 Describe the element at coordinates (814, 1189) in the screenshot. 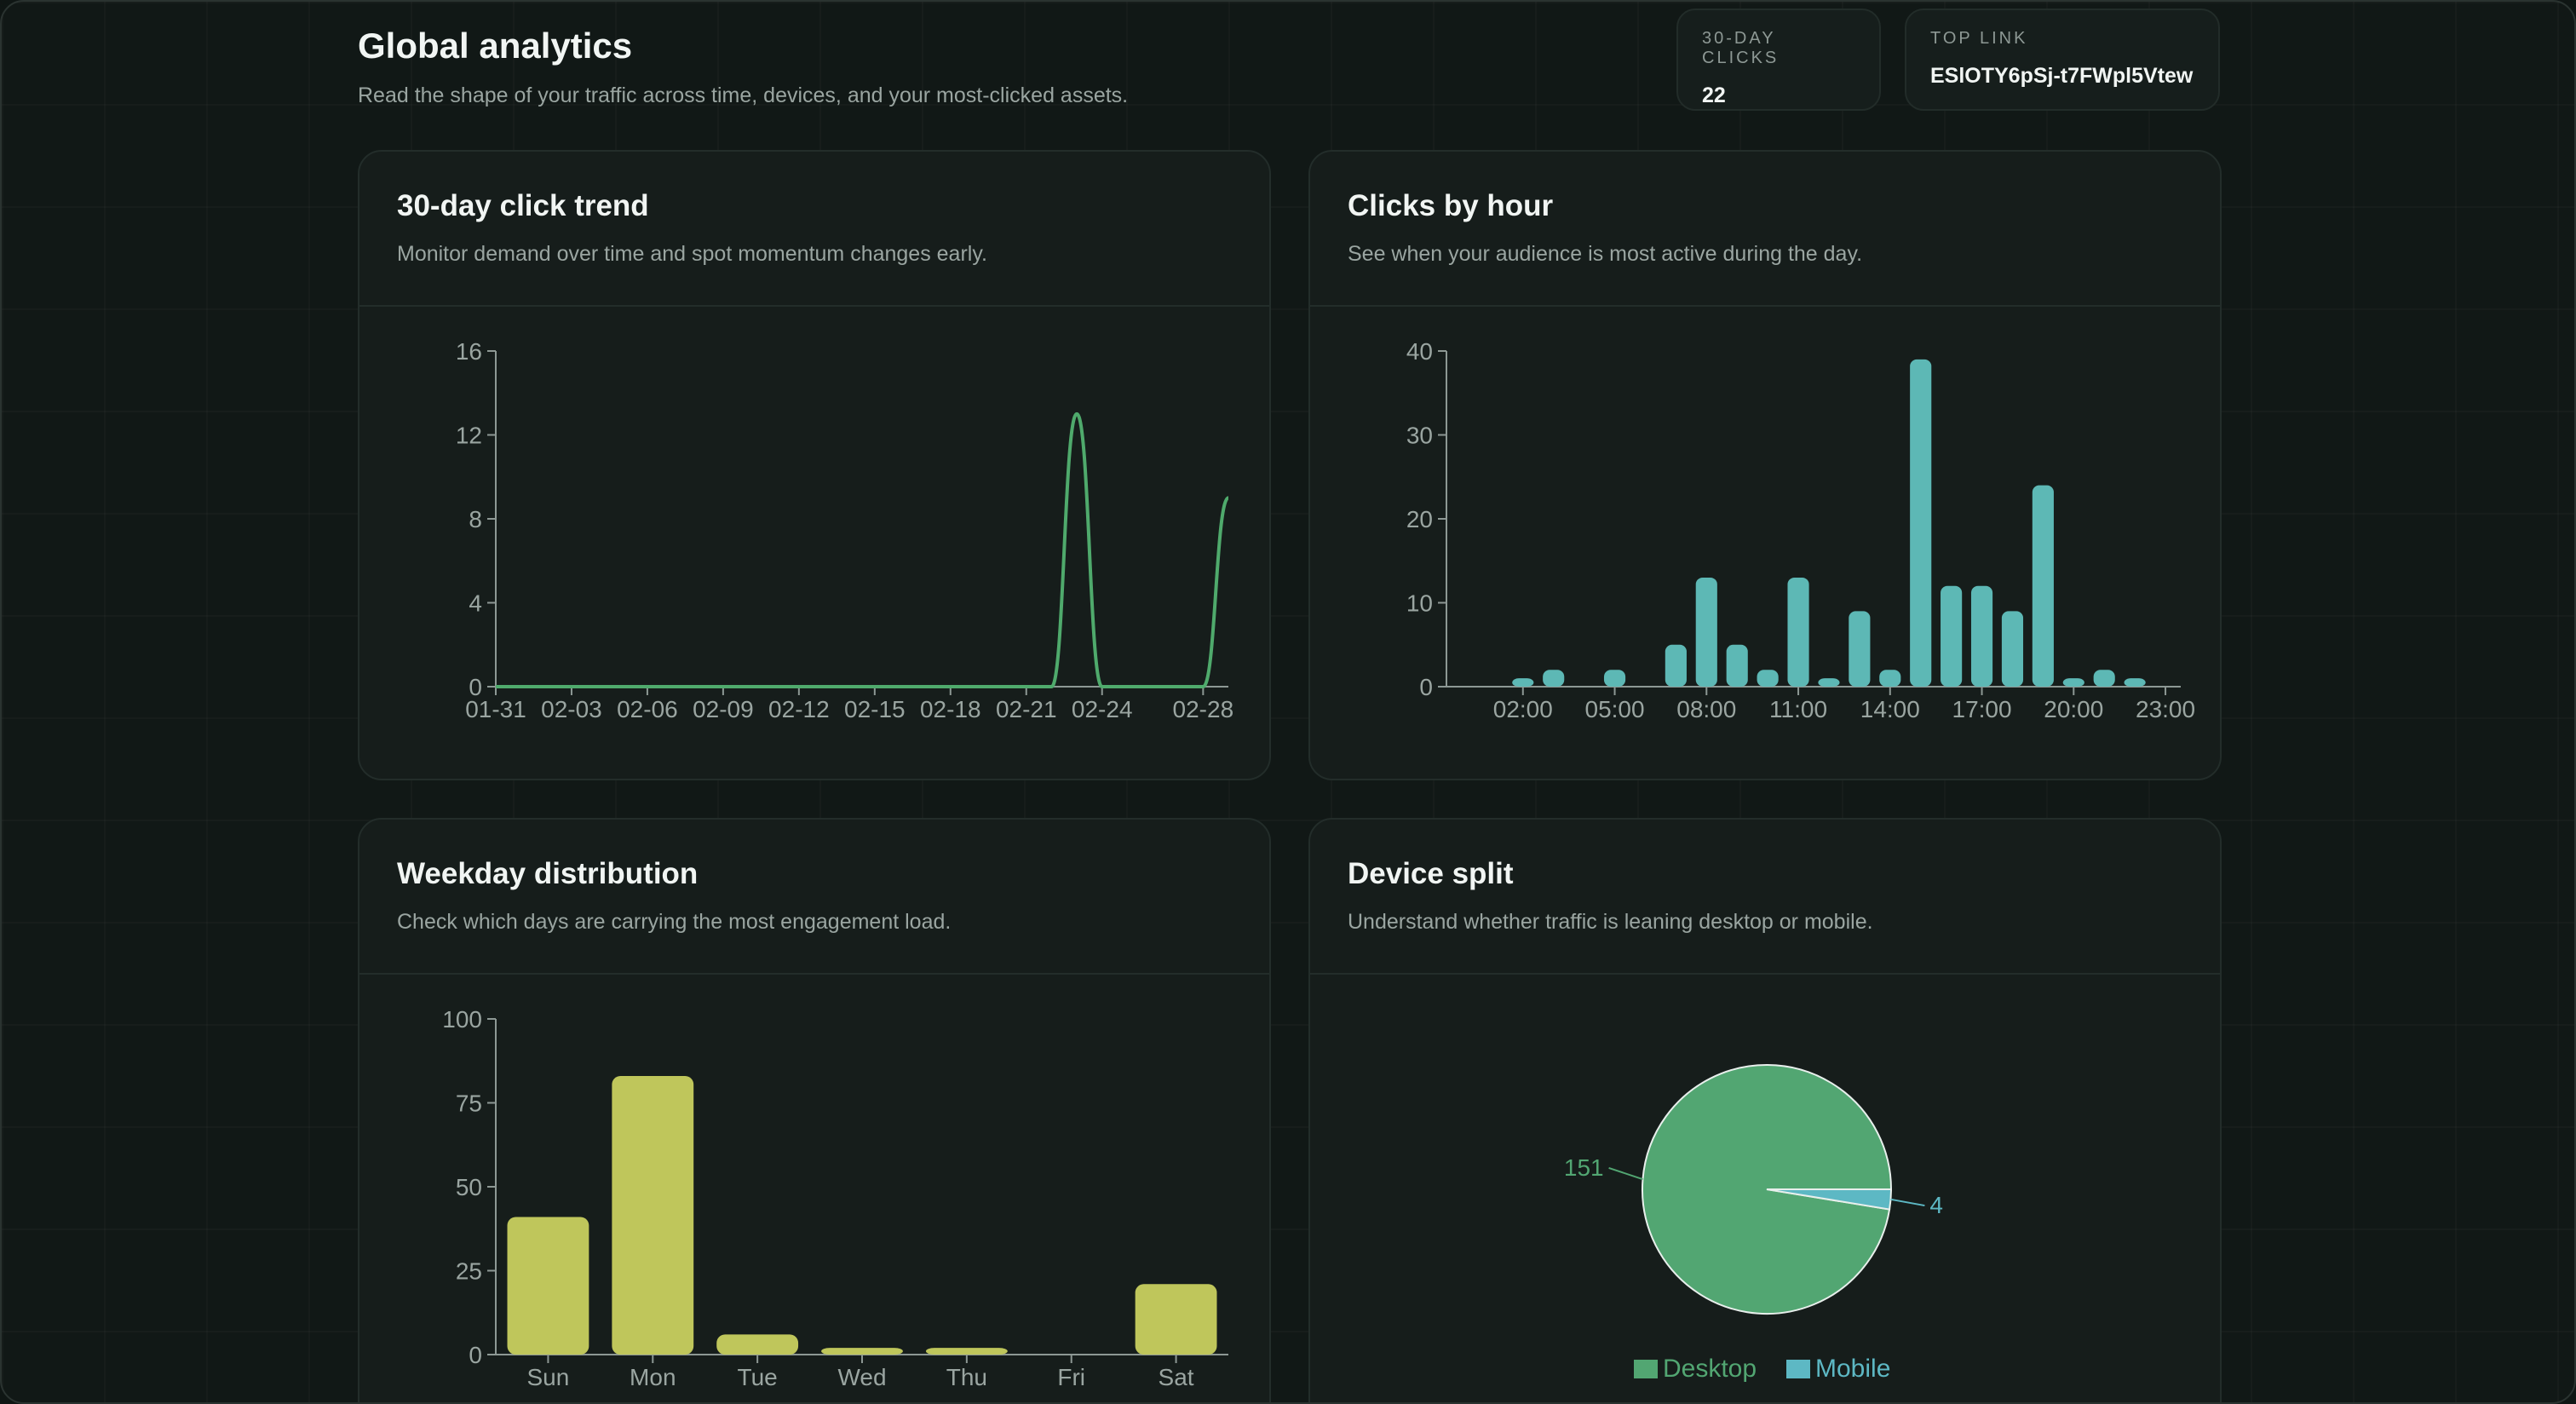

I see `weekday-bar-chart: 0 25 50 75 100 Sun Mon Tue Wed Thu Fri Sat` at that location.